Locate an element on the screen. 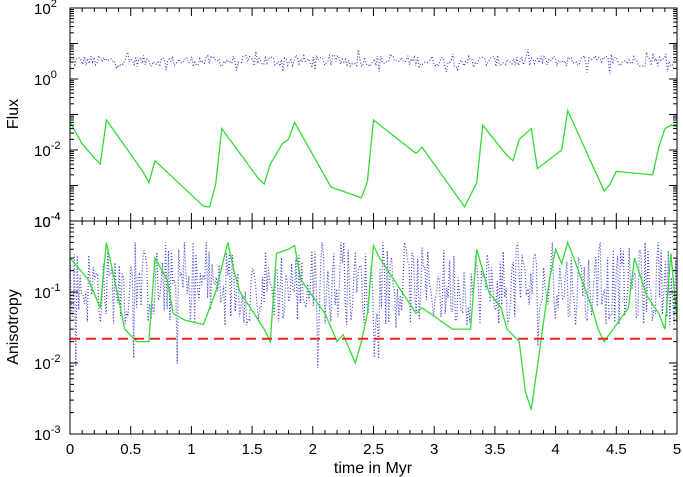 This screenshot has height=477, width=683. x-tick-label: 2 is located at coordinates (313, 449).